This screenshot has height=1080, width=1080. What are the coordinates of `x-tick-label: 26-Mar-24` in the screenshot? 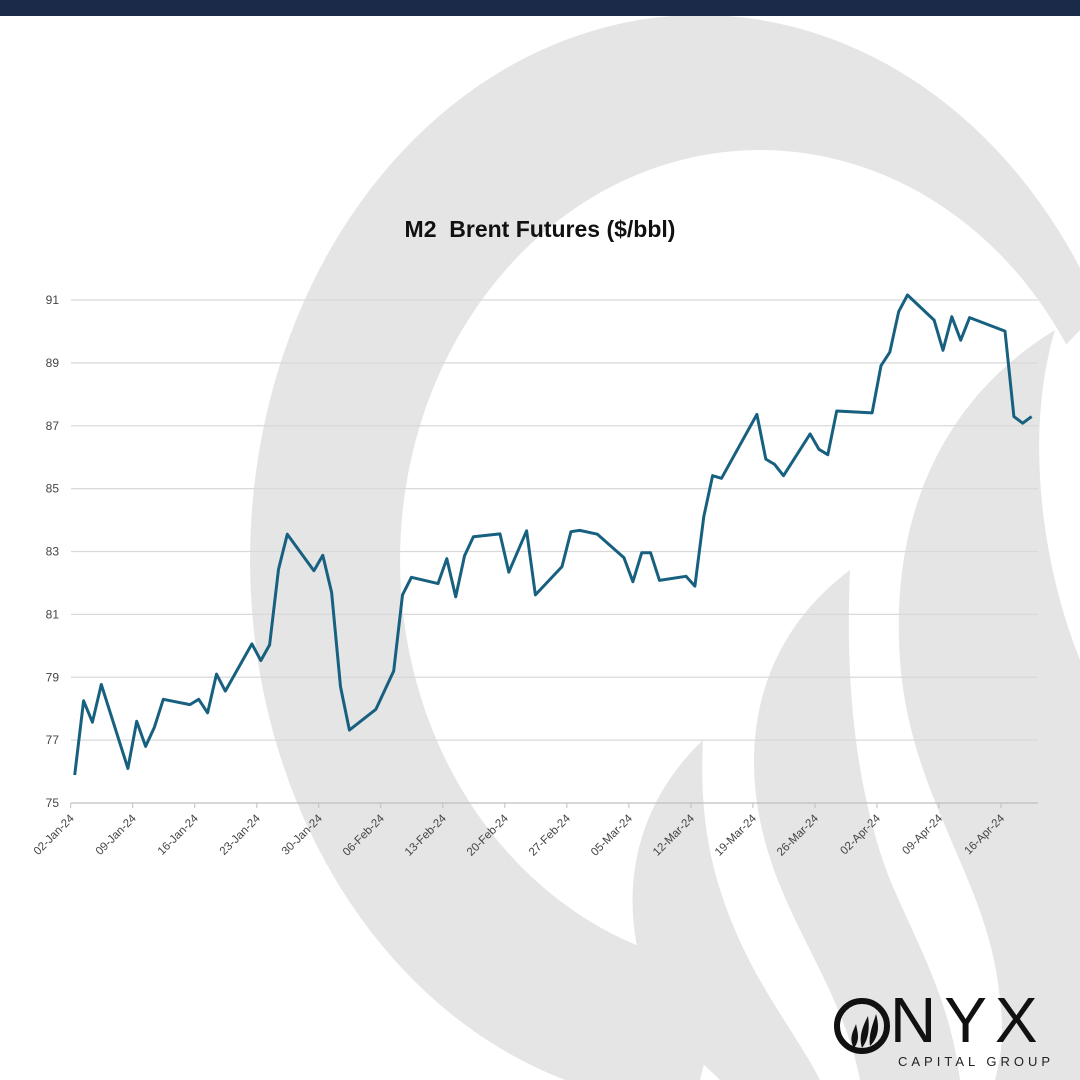 It's located at (798, 835).